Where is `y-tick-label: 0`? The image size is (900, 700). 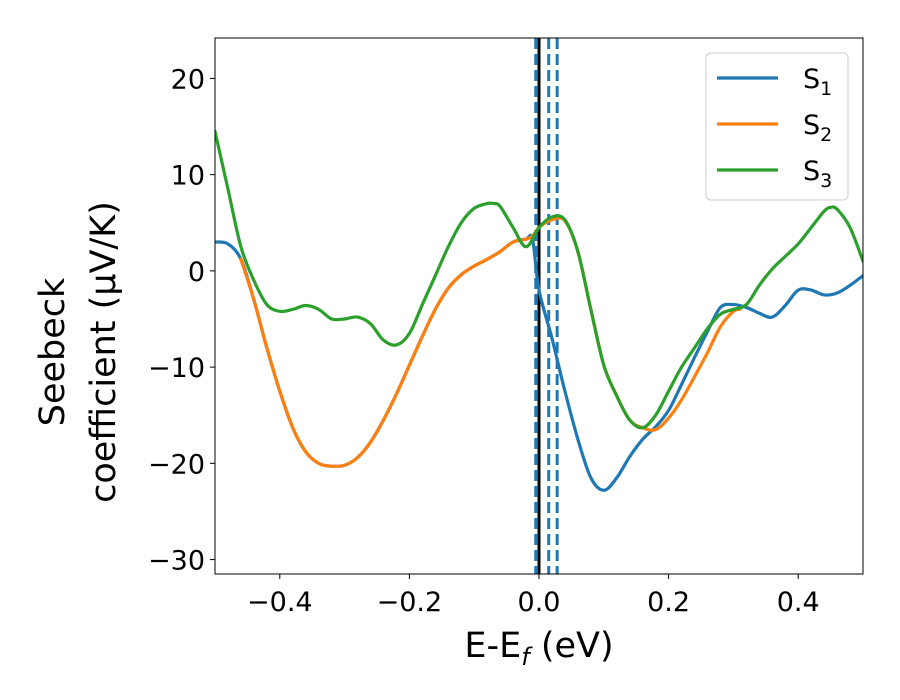 y-tick-label: 0 is located at coordinates (196, 272).